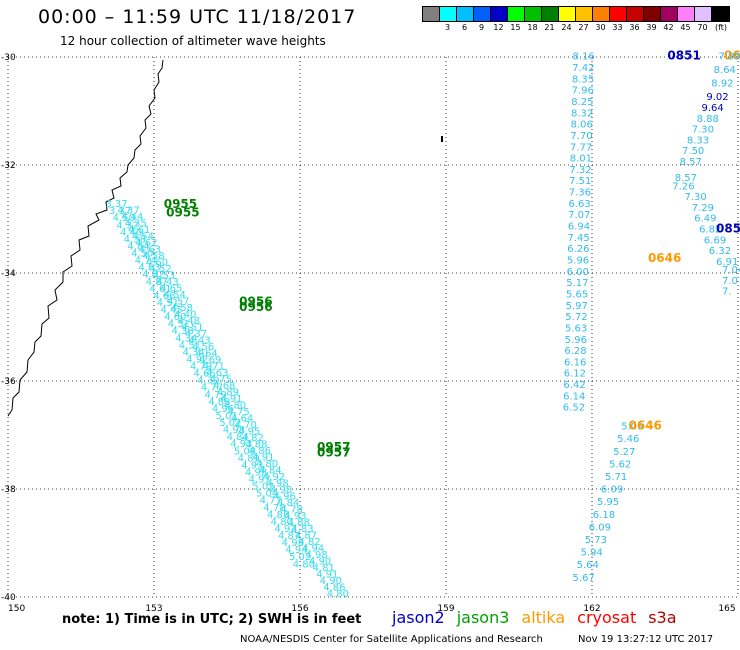 This screenshot has height=650, width=740. Describe the element at coordinates (588, 565) in the screenshot. I see `altika-wave-height-label: 5.64` at that location.